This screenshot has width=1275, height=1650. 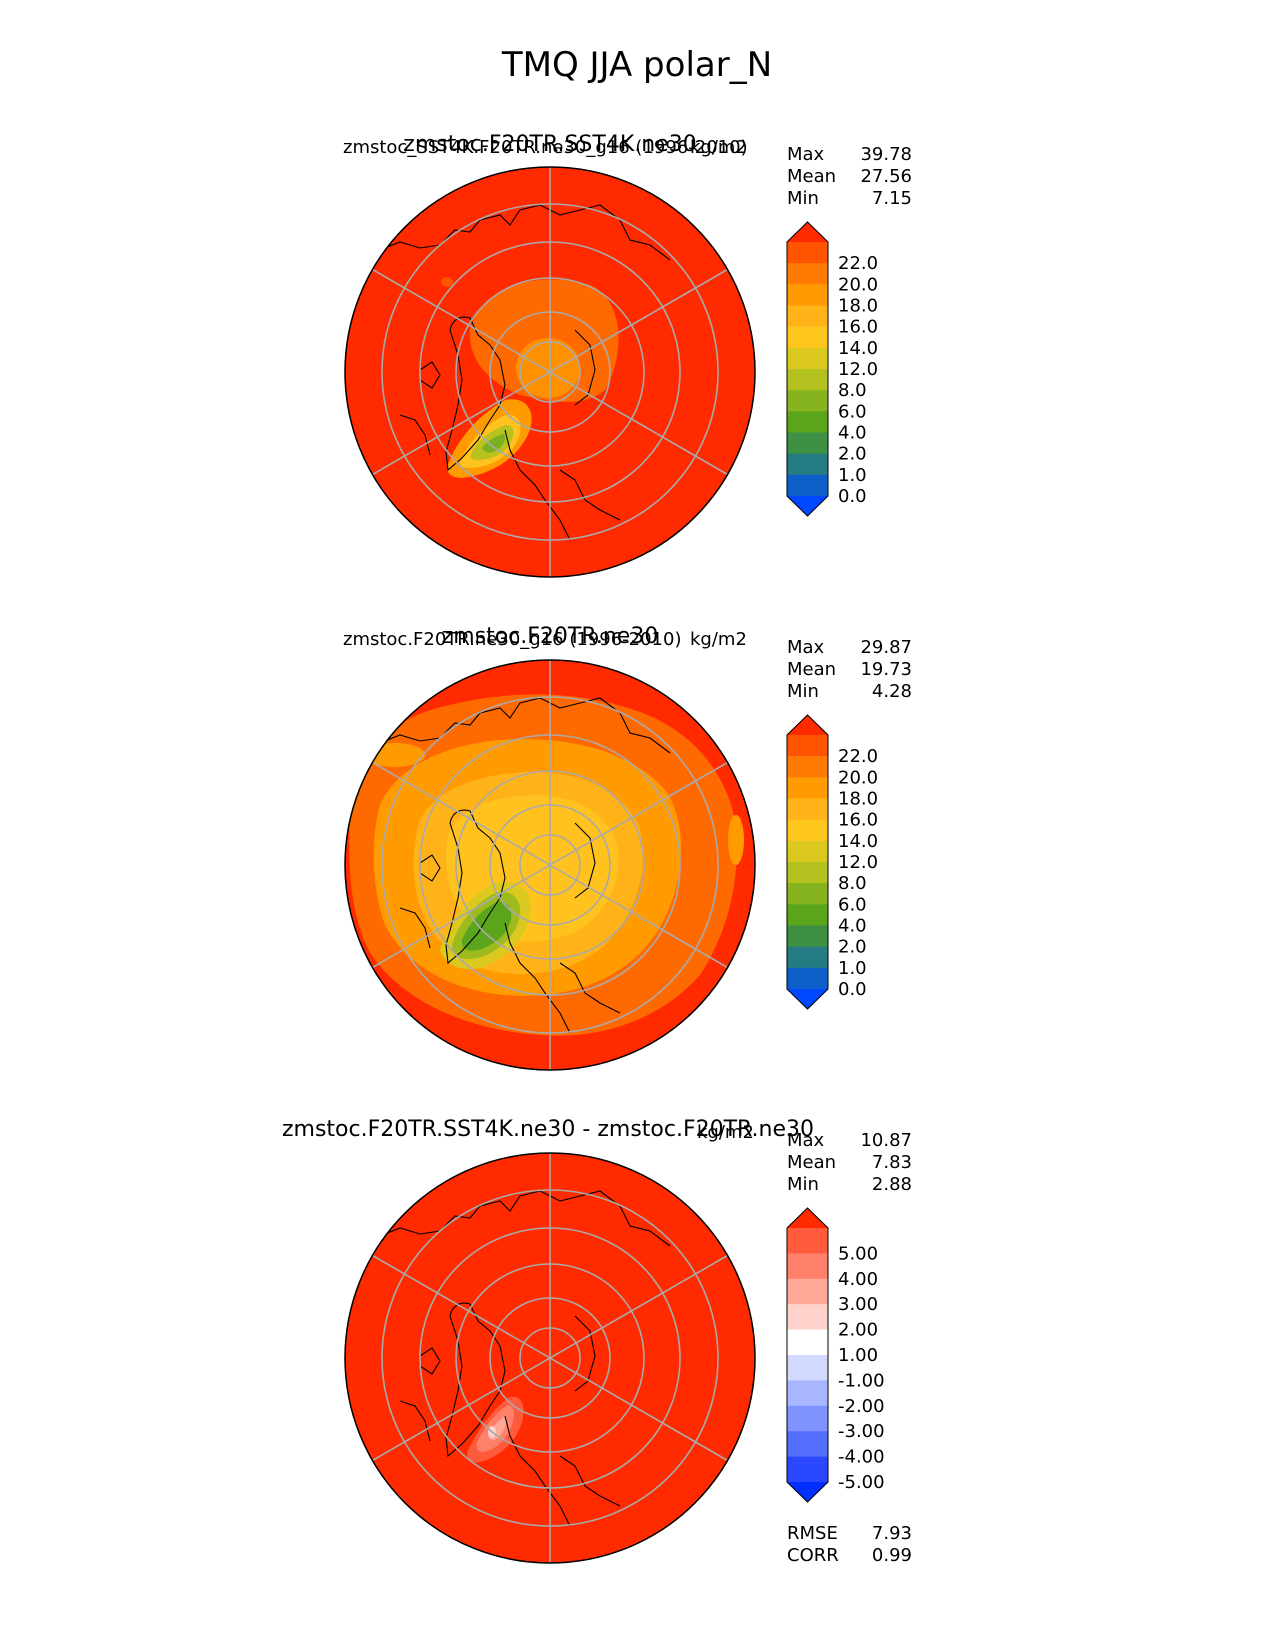 What do you see at coordinates (852, 904) in the screenshot?
I see `colorbar-tick-label: 6.0` at bounding box center [852, 904].